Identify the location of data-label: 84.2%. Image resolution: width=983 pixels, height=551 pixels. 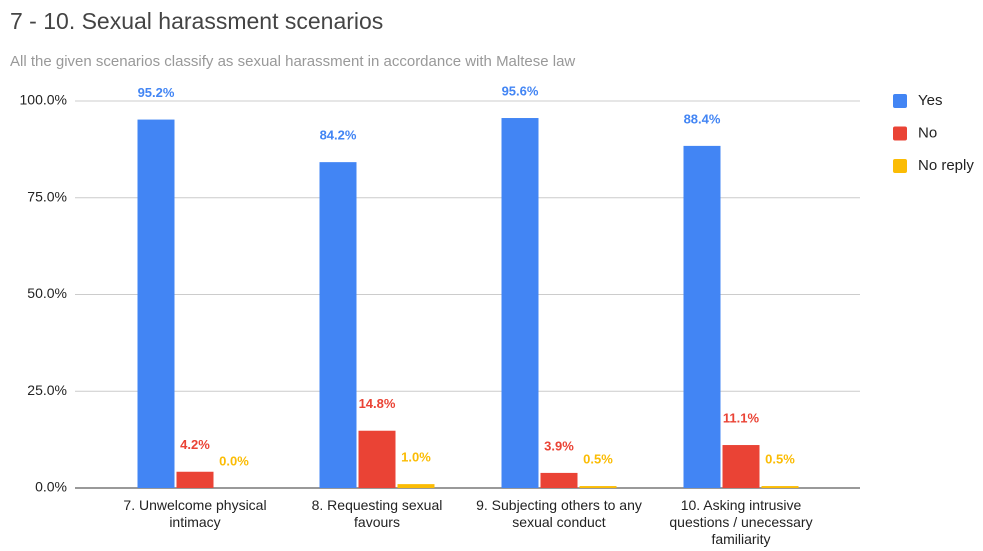
(338, 135).